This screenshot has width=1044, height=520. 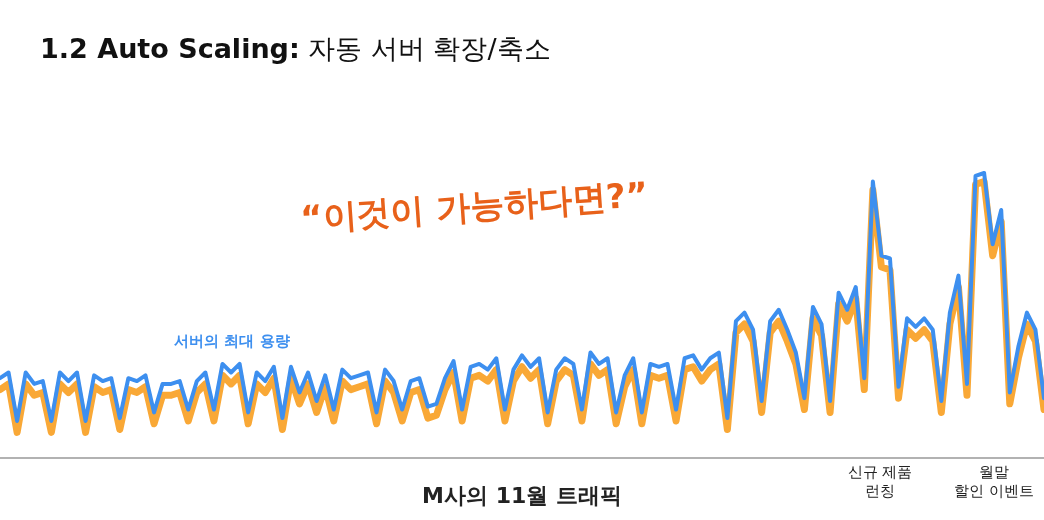 I want to click on annotation: “이것이 가능하다면?”, so click(x=474, y=206).